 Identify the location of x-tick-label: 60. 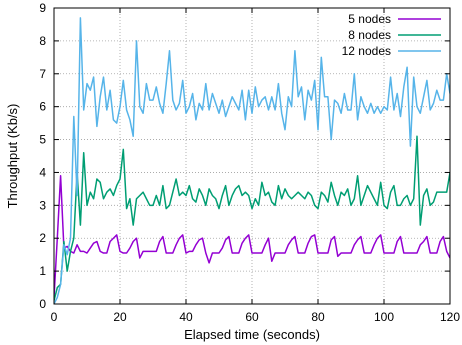
(252, 317).